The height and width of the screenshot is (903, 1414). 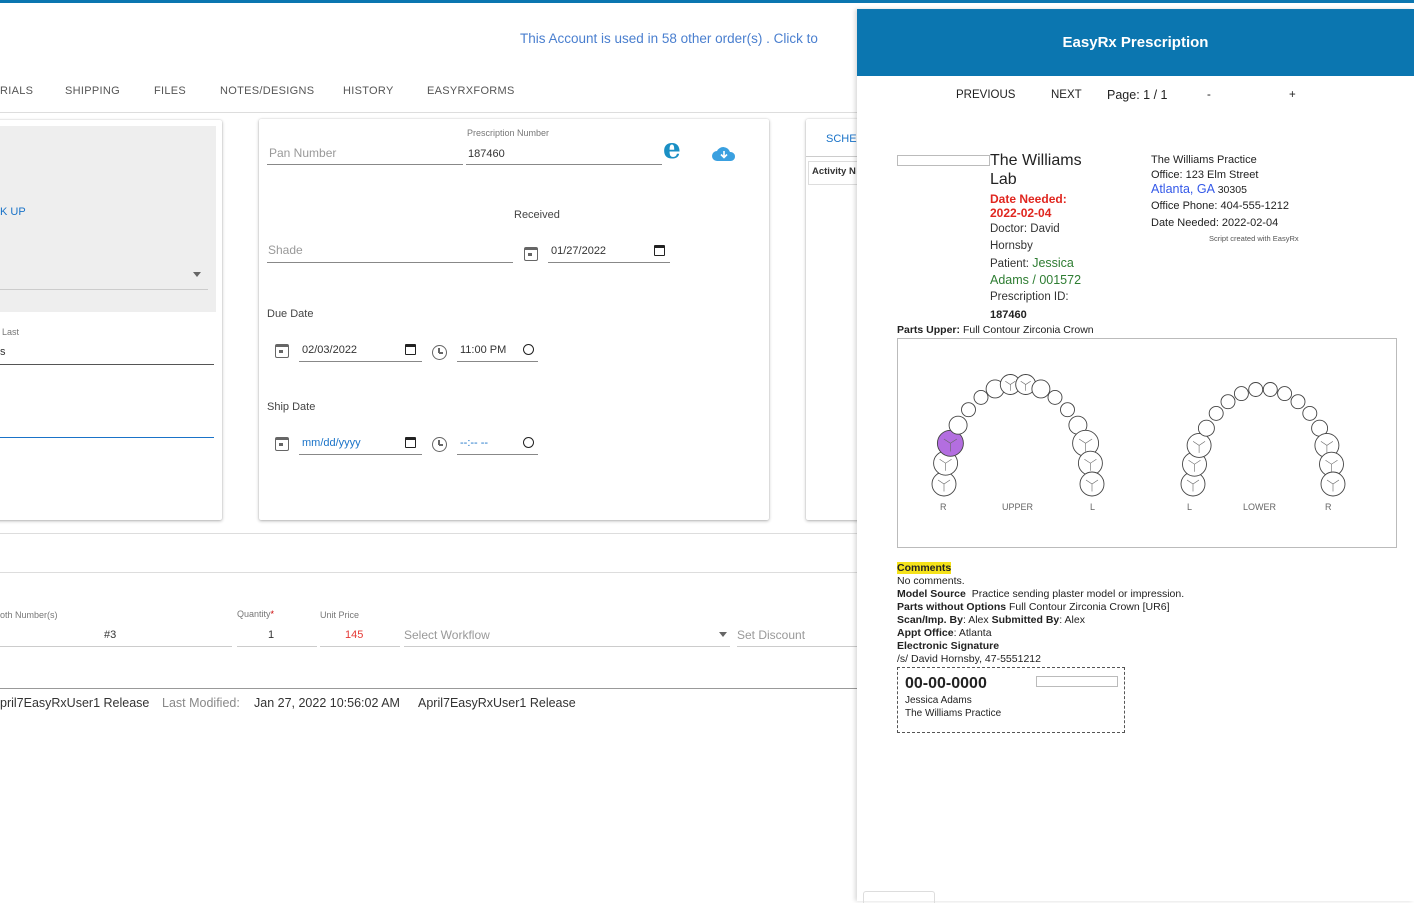 I want to click on ship-date-underline, so click(x=360, y=454).